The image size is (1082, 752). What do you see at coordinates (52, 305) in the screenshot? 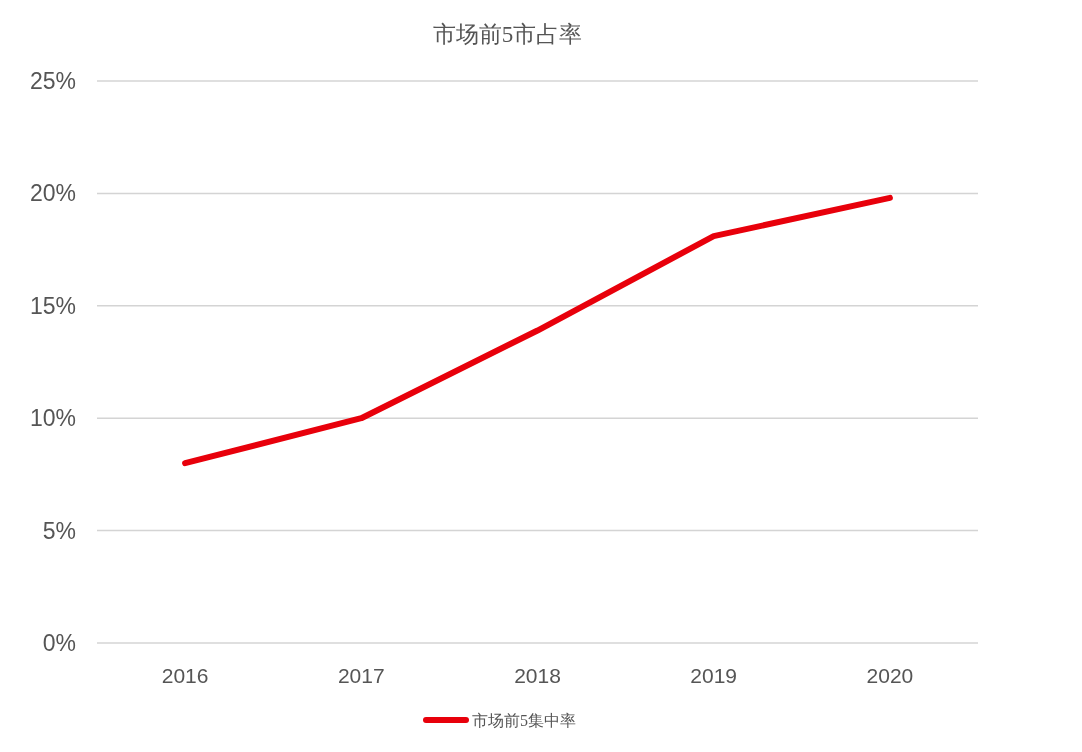
I see `y-tick-label: 15%` at bounding box center [52, 305].